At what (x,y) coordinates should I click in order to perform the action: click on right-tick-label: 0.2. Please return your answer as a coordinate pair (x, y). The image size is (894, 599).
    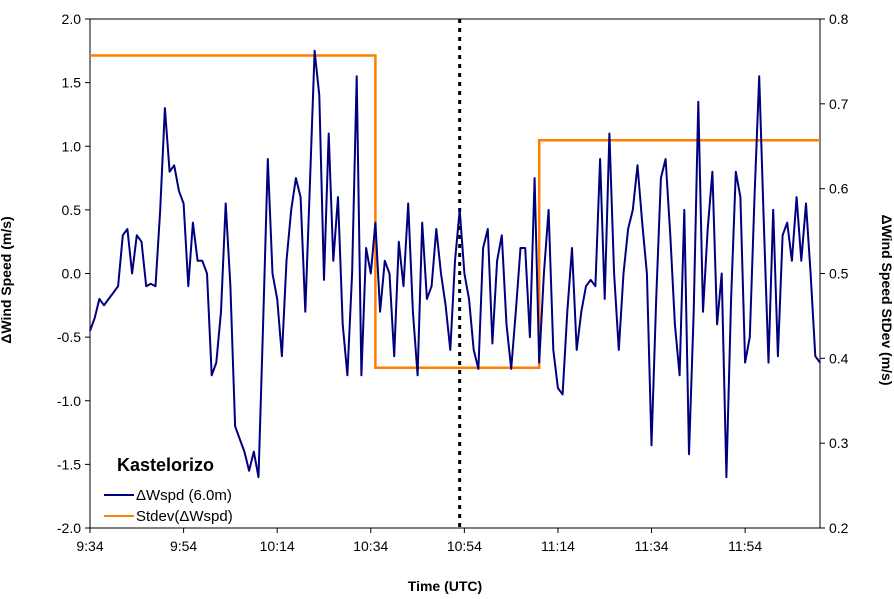
    Looking at the image, I should click on (839, 528).